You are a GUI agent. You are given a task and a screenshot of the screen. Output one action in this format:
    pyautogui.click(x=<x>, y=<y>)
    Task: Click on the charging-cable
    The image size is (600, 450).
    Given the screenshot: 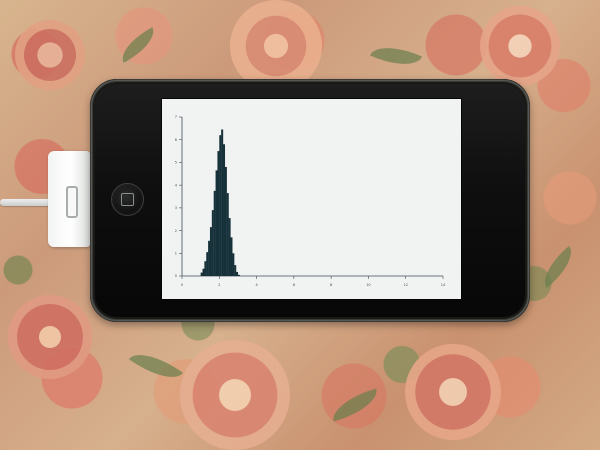 What is the action you would take?
    pyautogui.click(x=26, y=202)
    